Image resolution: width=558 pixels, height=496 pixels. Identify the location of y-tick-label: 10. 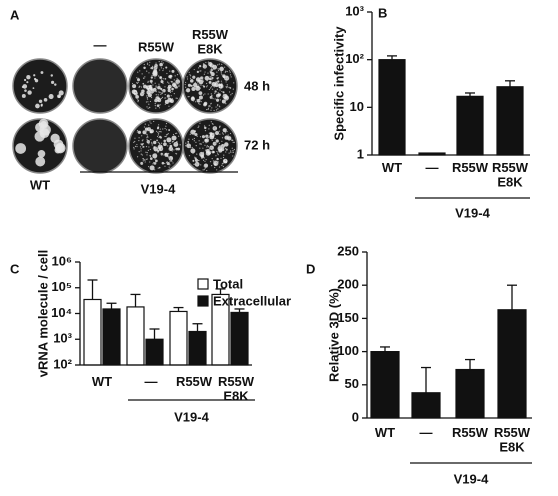
(357, 106).